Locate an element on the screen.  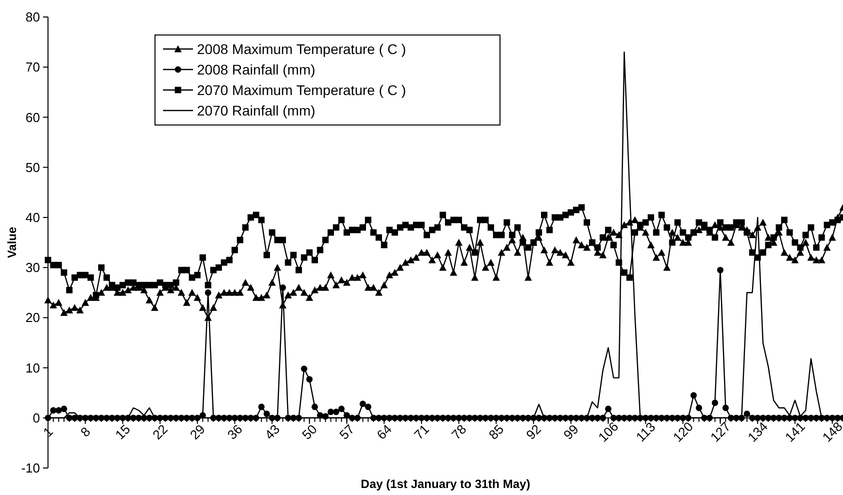
legend-label: 2008 Rainfall (mm) is located at coordinates (256, 69).